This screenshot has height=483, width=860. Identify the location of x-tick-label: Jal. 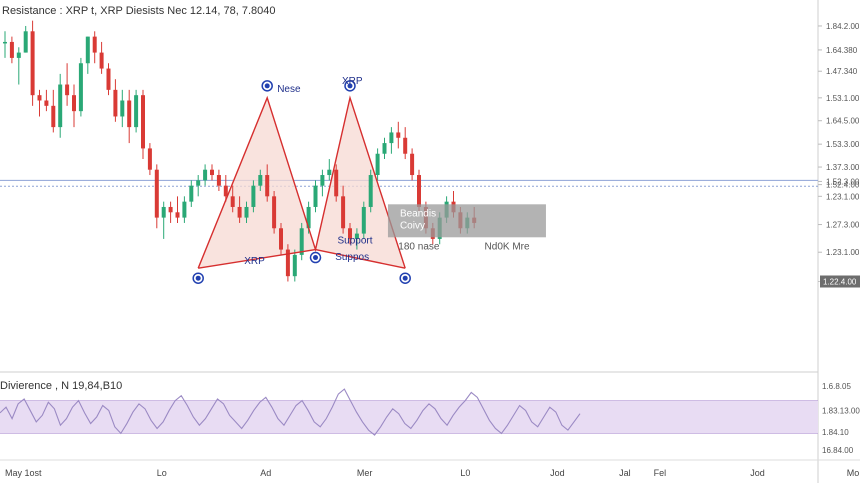
(625, 473).